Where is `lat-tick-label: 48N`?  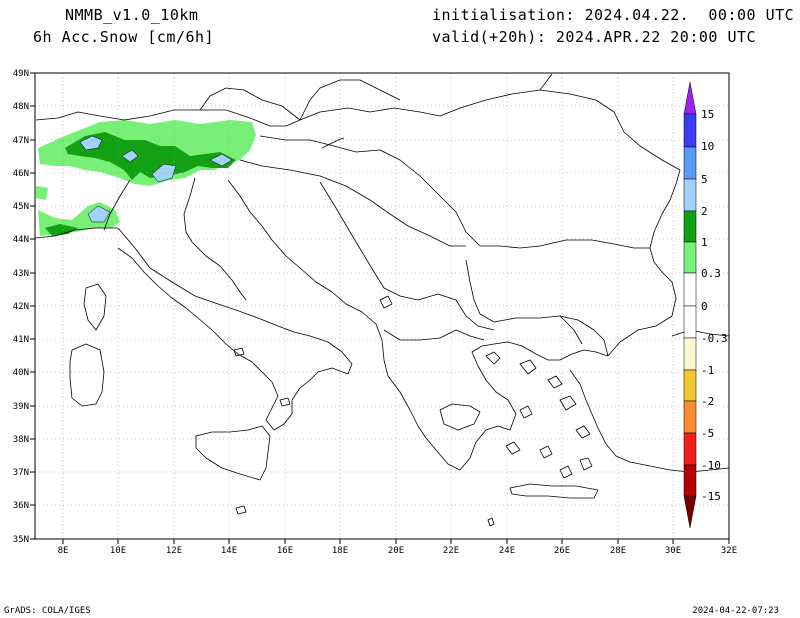
lat-tick-label: 48N is located at coordinates (21, 107).